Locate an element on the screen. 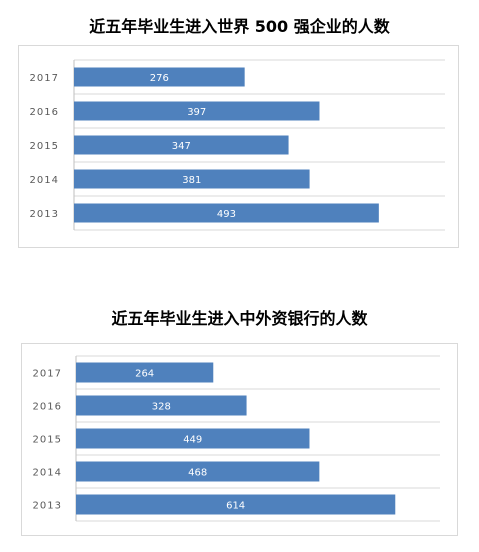 This screenshot has width=479, height=552. chart1-title: 近五年毕业生进入世界 500 强企业的人数 is located at coordinates (239, 26).